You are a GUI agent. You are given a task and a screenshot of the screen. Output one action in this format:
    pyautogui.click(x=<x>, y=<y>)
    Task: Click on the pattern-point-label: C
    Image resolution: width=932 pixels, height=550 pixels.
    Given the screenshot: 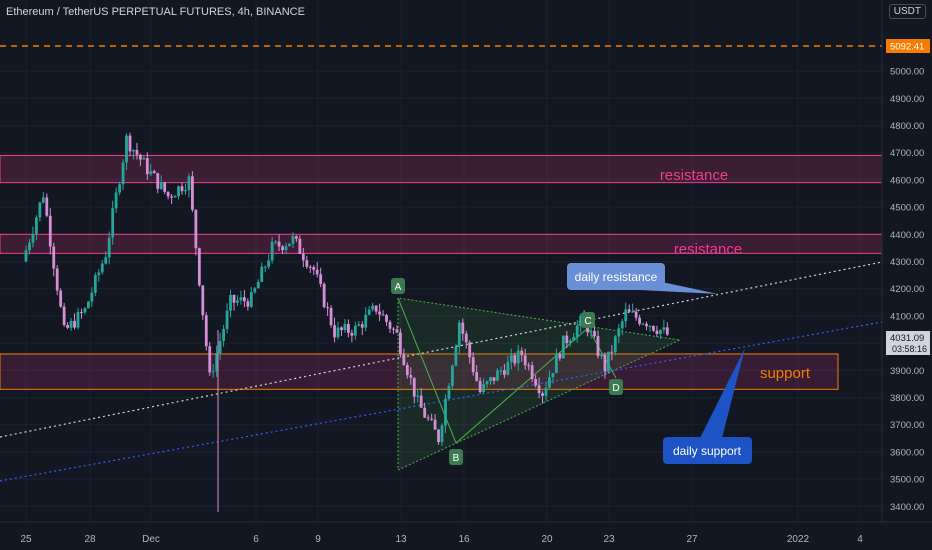 What is the action you would take?
    pyautogui.click(x=587, y=321)
    